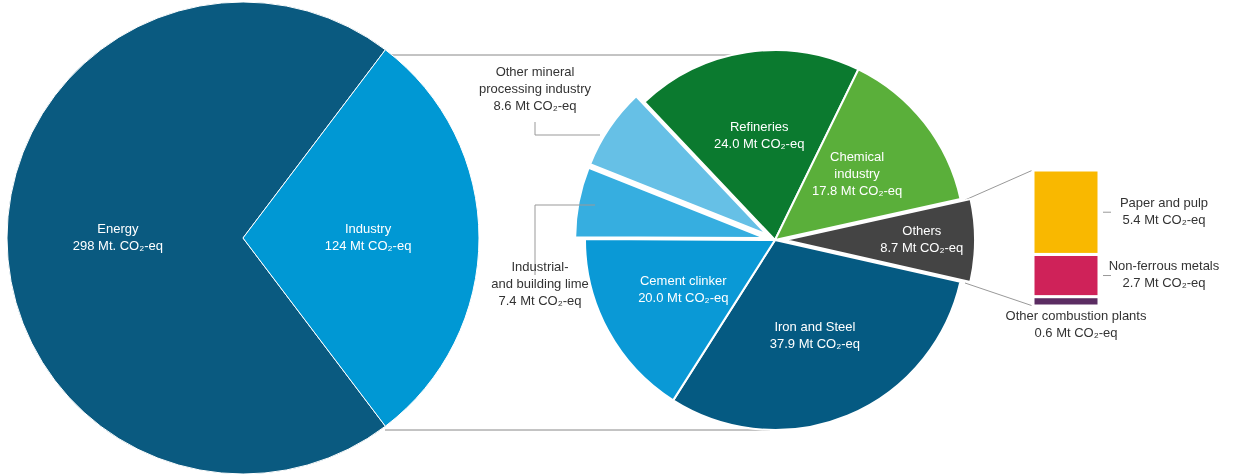 The height and width of the screenshot is (475, 1238). I want to click on slice-label: Chemical industry, so click(857, 165).